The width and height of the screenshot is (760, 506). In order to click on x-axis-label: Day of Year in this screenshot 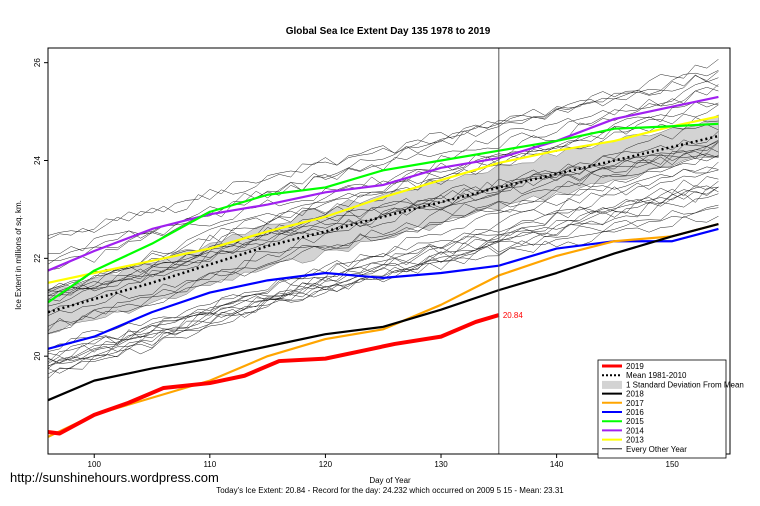, I will do `click(390, 480)`.